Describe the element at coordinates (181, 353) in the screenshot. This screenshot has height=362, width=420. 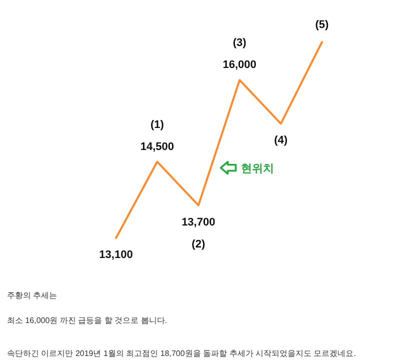
I see `text: 속단하긴 이르지만 2019년 1월의 최고점인 18,700원을 돌파할 추세가 시작되었을지도 모르겠네요.` at that location.